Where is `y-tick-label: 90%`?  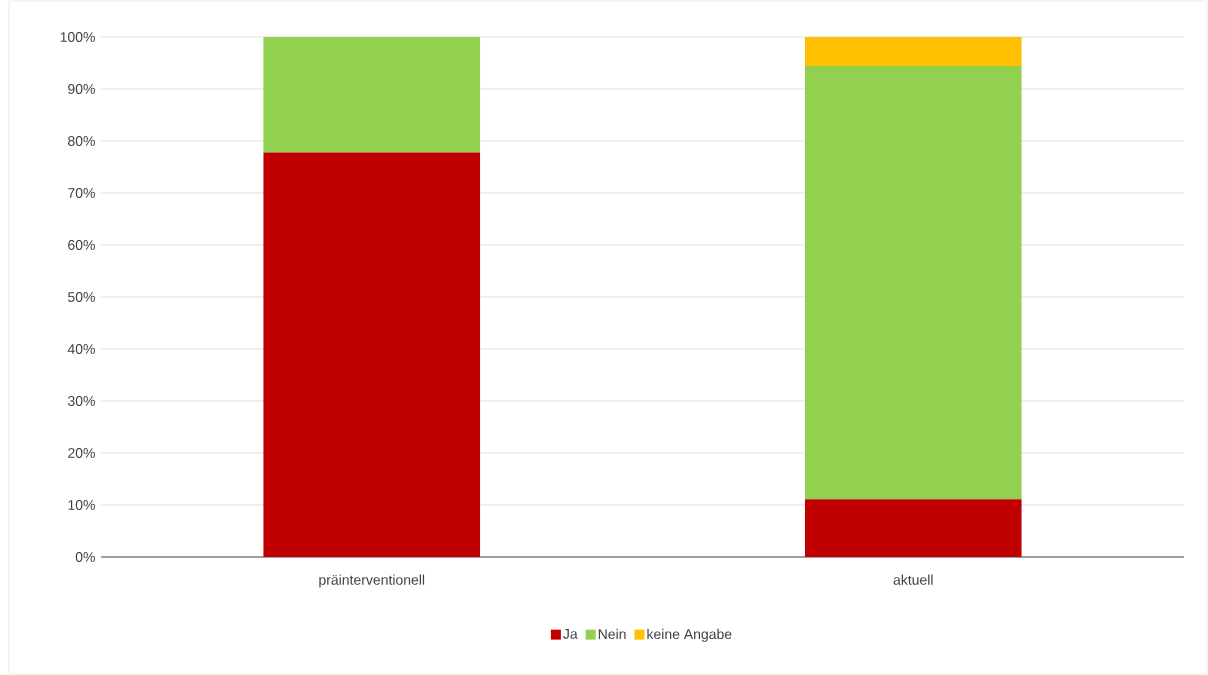 y-tick-label: 90% is located at coordinates (81, 89).